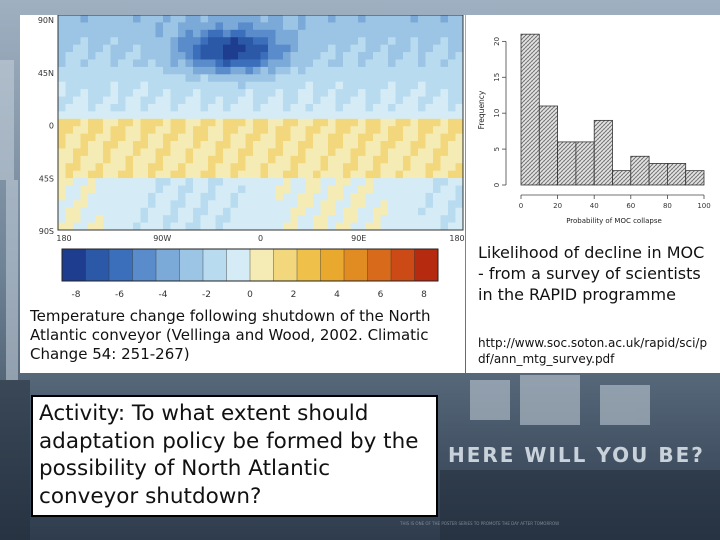 The height and width of the screenshot is (540, 720). What do you see at coordinates (630, 206) in the screenshot?
I see `histogram-x-tick-label: 60` at bounding box center [630, 206].